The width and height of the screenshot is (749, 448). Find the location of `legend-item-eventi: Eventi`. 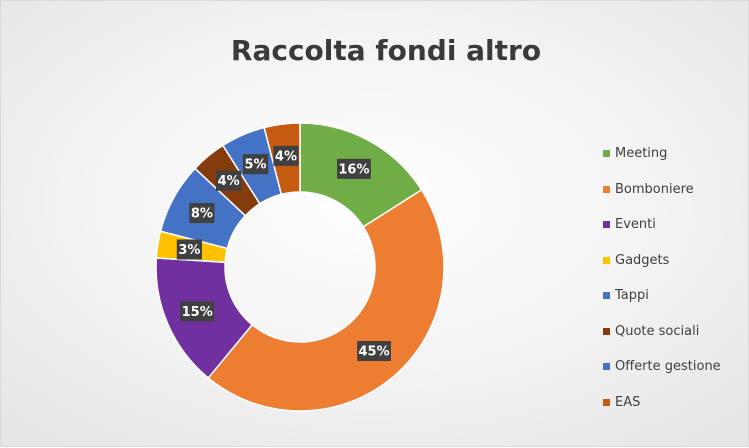

legend-item-eventi: Eventi is located at coordinates (676, 225).